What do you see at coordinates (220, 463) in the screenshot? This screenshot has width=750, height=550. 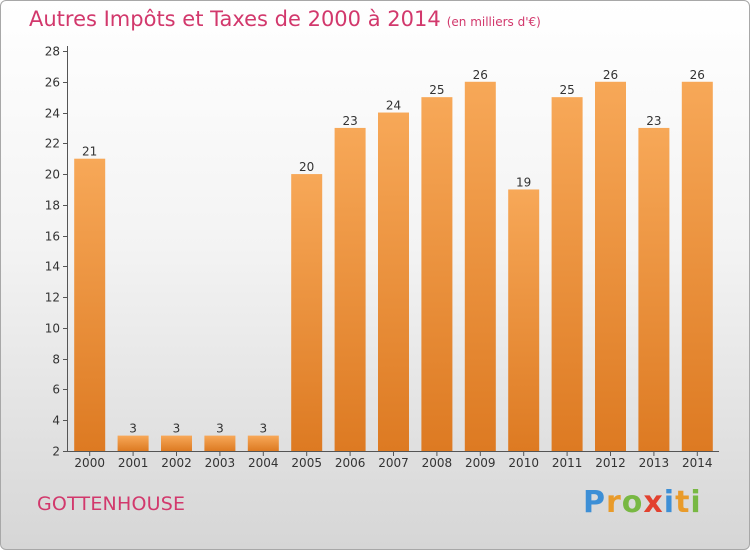 I see `x-tick-label: 2003` at bounding box center [220, 463].